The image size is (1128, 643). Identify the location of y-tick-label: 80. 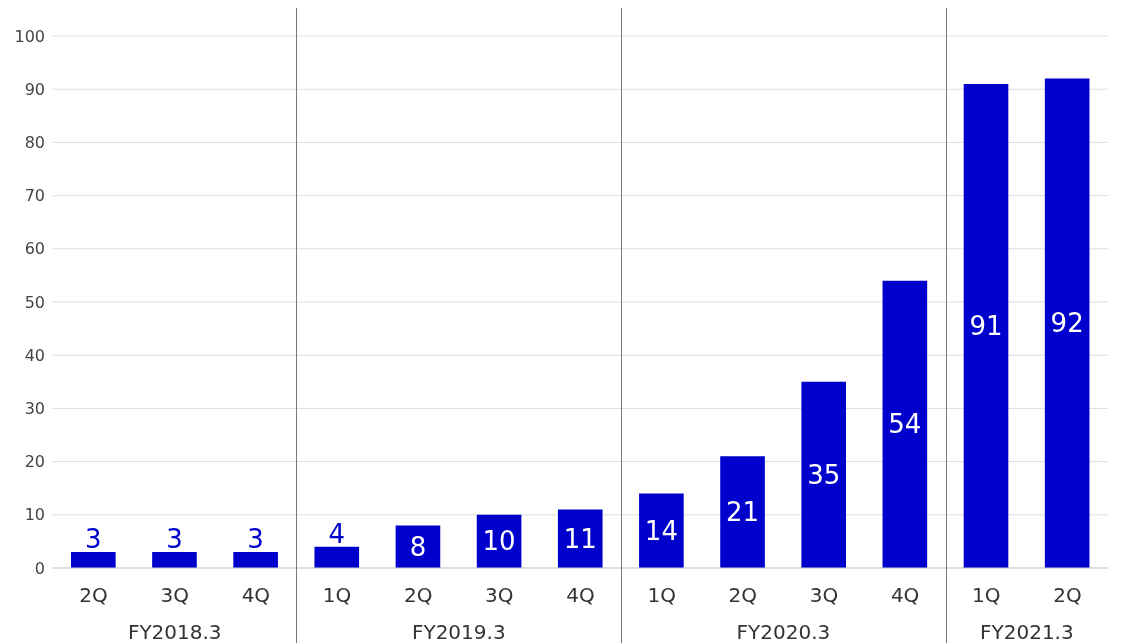
(34, 143).